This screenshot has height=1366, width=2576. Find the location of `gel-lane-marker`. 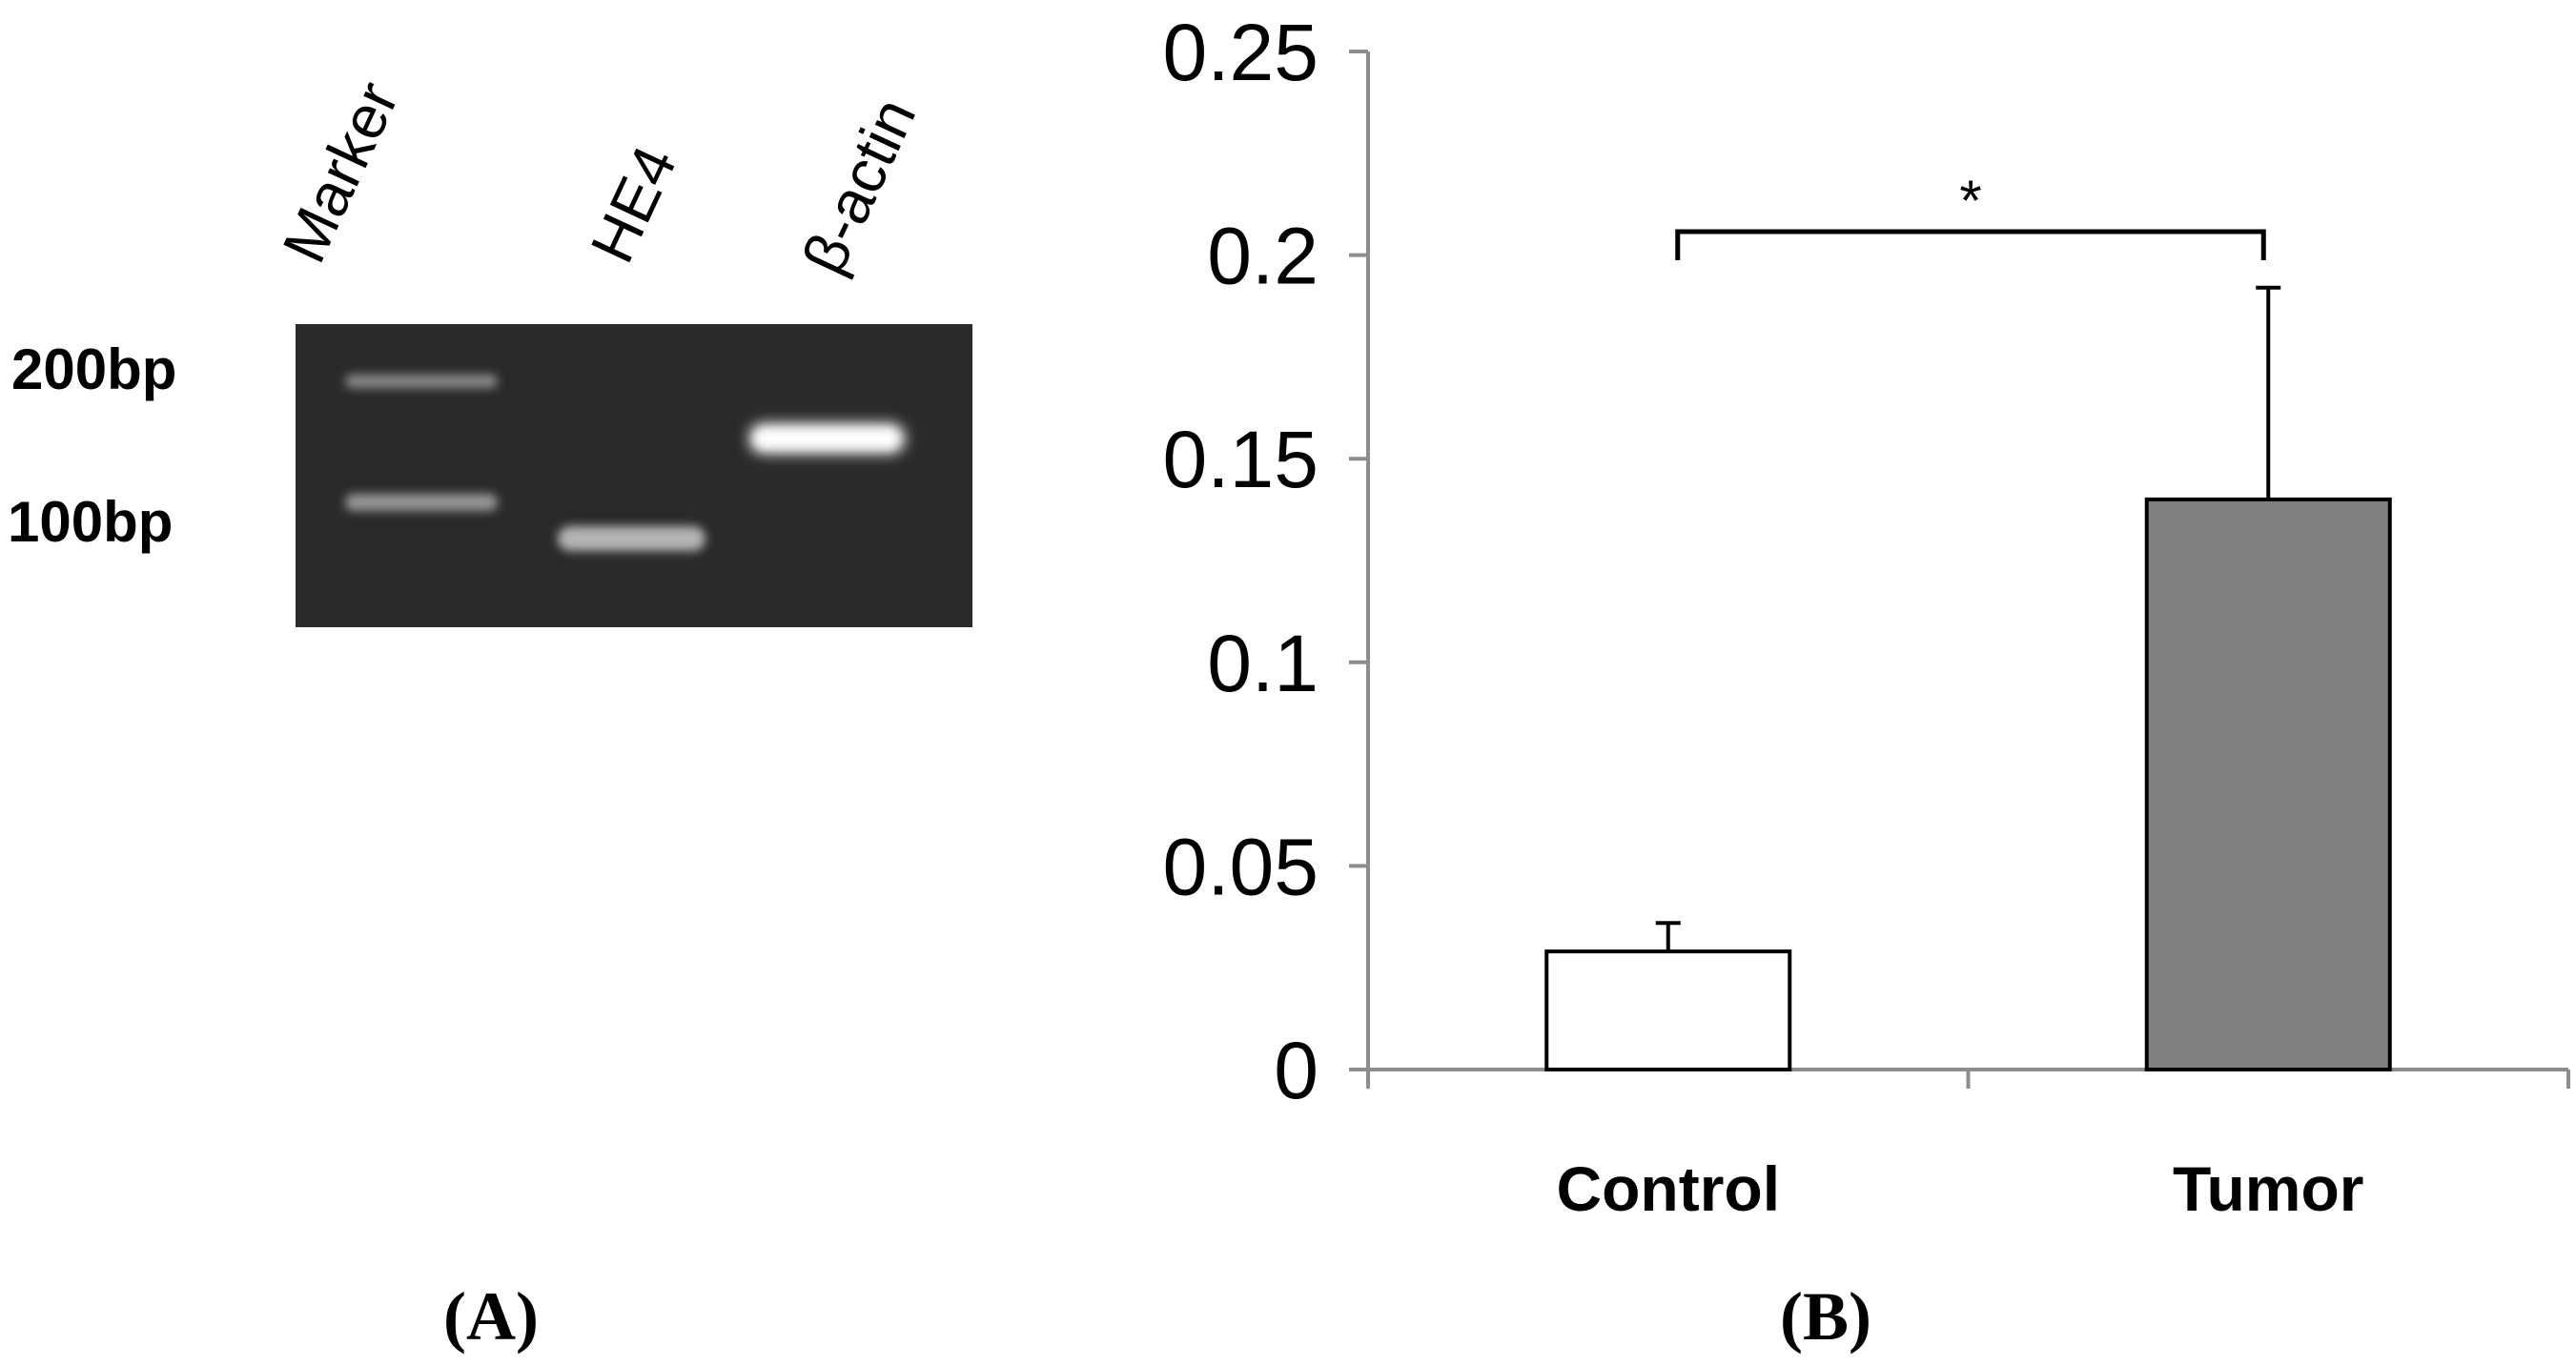

gel-lane-marker is located at coordinates (421, 443).